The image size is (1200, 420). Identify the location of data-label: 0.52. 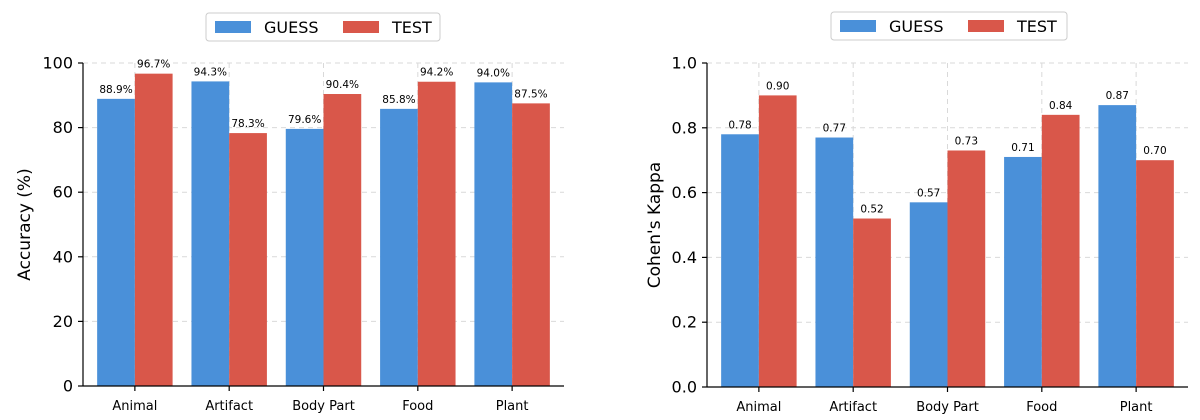
(871, 210).